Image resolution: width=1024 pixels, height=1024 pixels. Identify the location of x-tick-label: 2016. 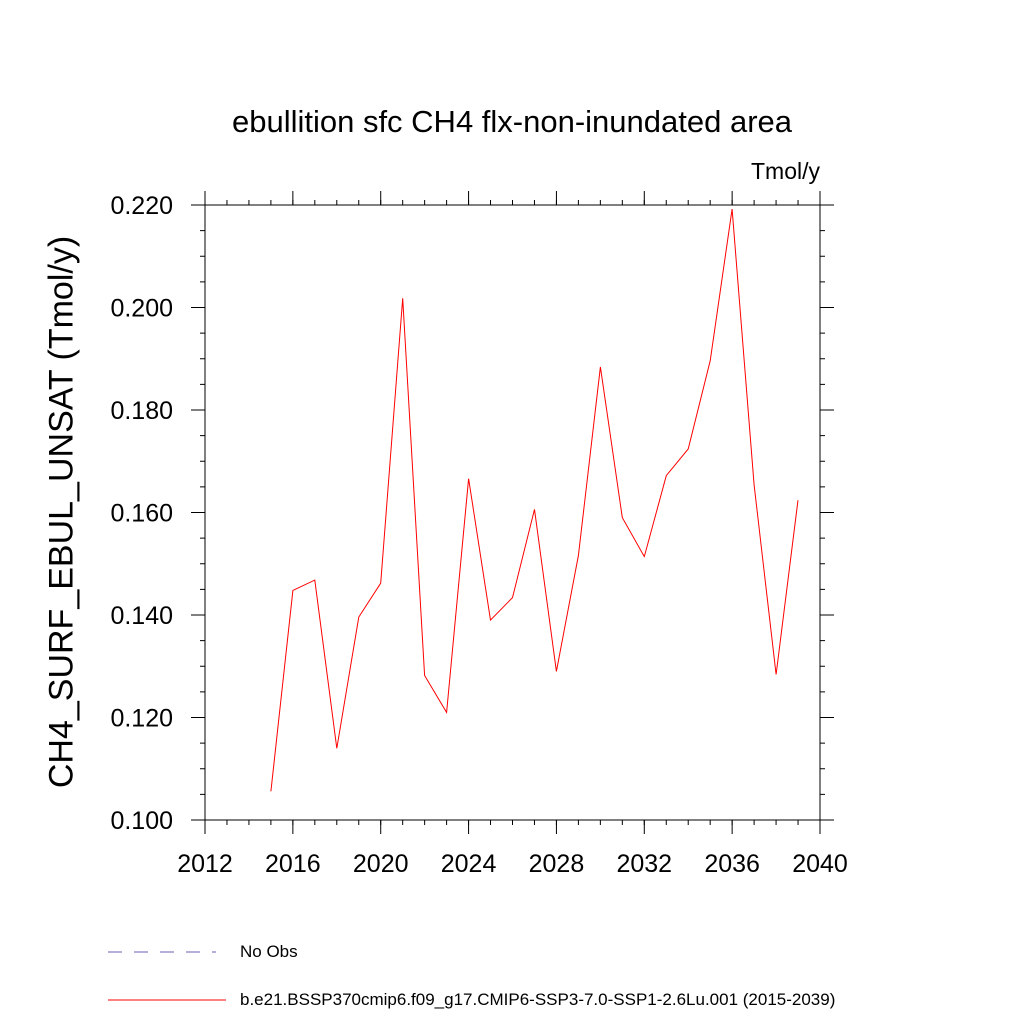
(293, 864).